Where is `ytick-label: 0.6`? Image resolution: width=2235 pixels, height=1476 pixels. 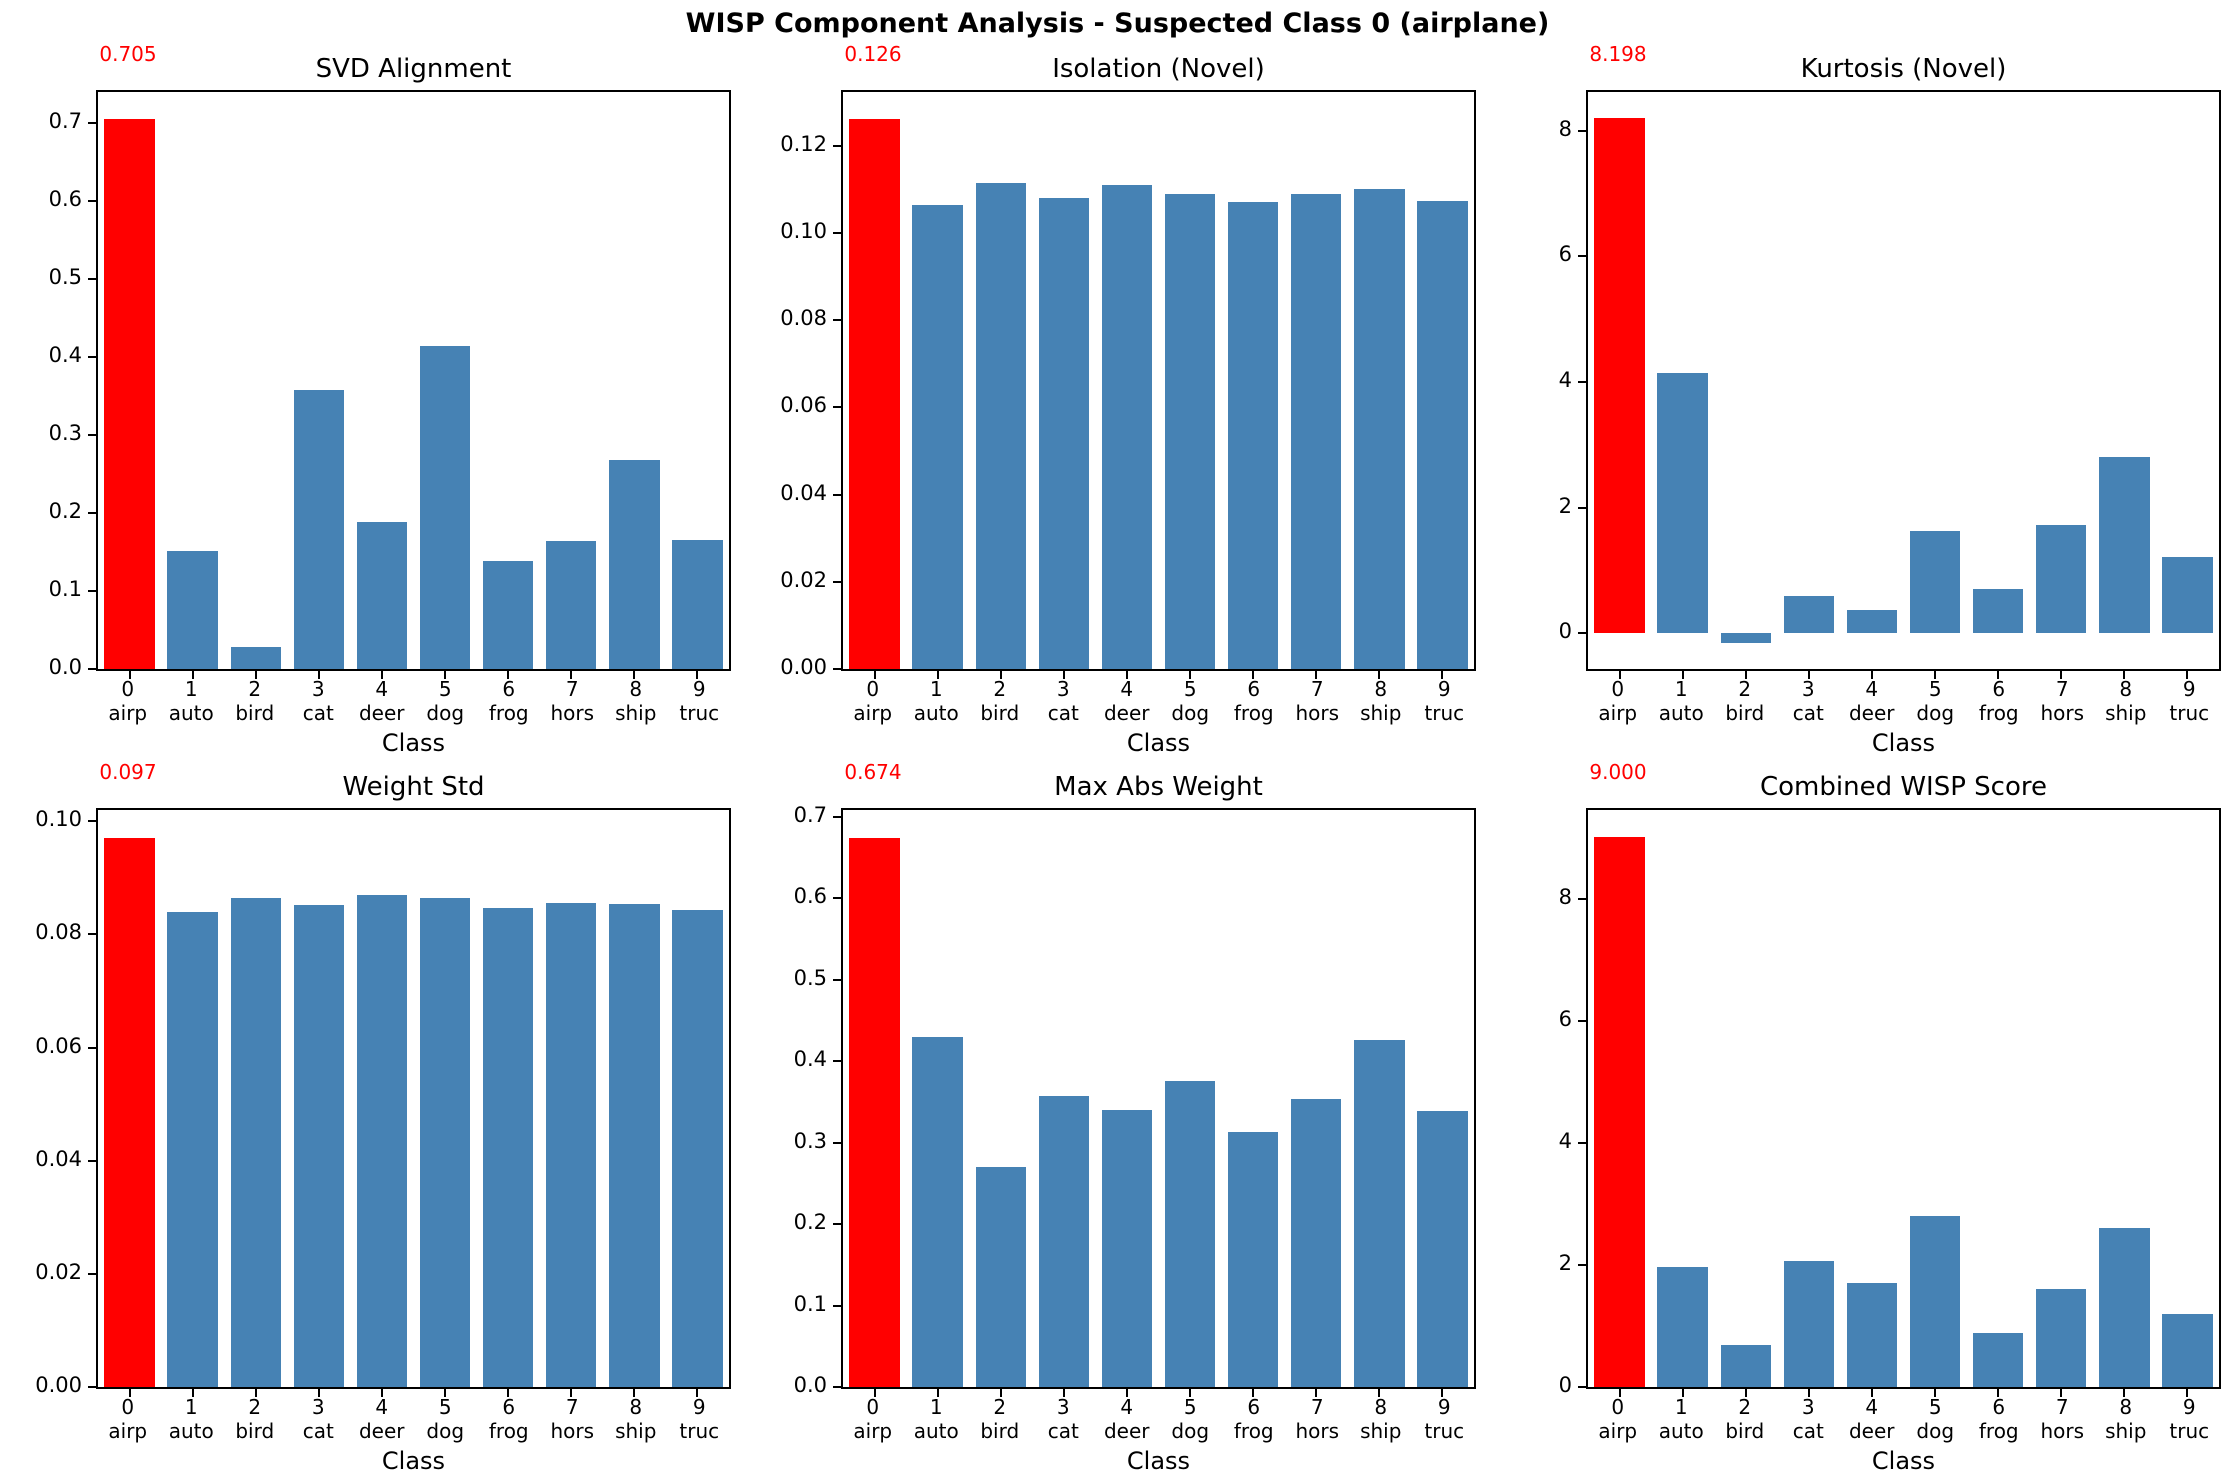 ytick-label: 0.6 is located at coordinates (65, 199).